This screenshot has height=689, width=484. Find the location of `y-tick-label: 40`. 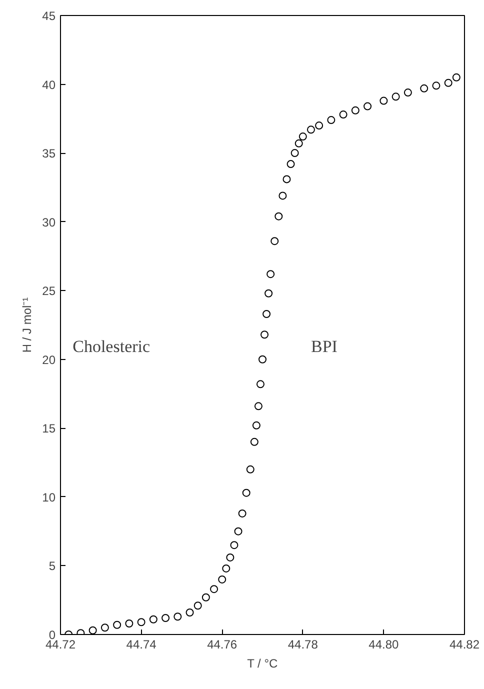

y-tick-label: 40 is located at coordinates (49, 85).